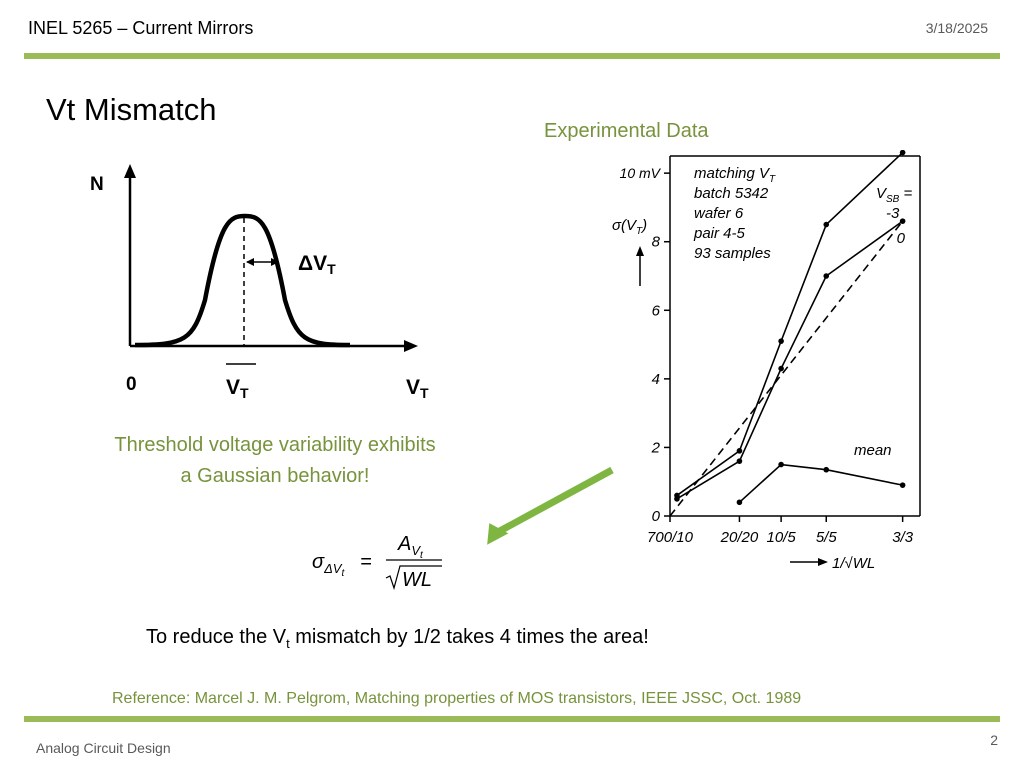 This screenshot has width=1024, height=768. What do you see at coordinates (512, 56) in the screenshot?
I see `header-divider` at bounding box center [512, 56].